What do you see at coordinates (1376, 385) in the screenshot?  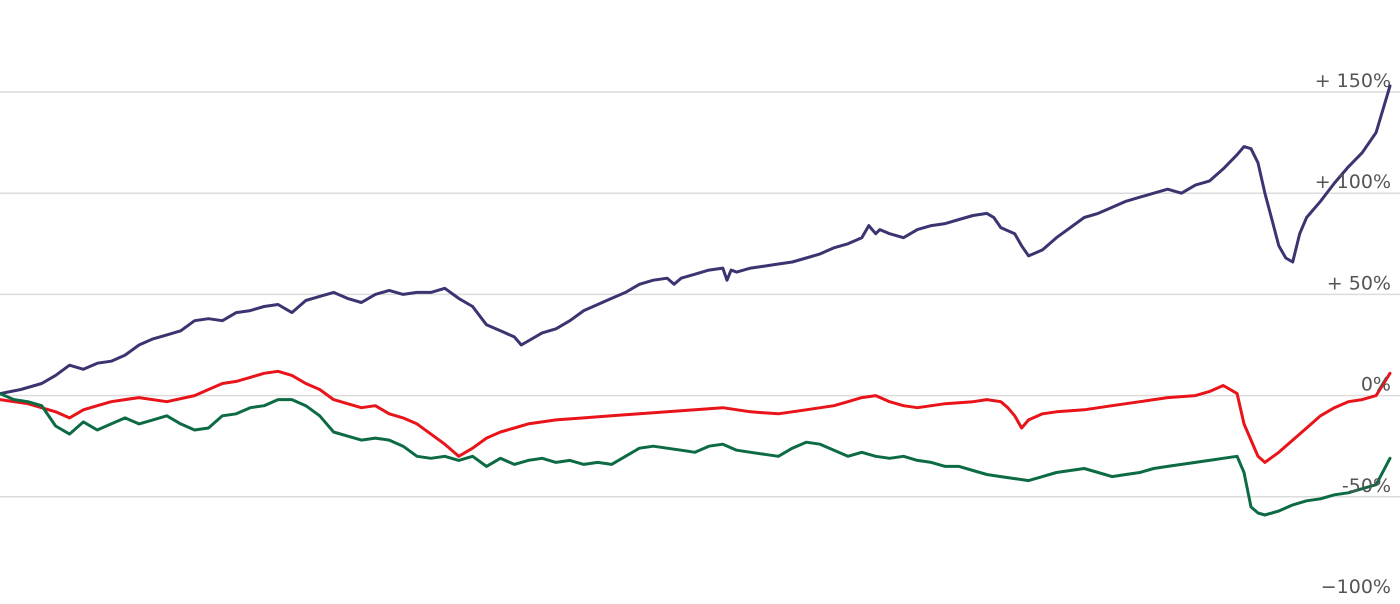 I see `y-tick-label: 0%` at bounding box center [1376, 385].